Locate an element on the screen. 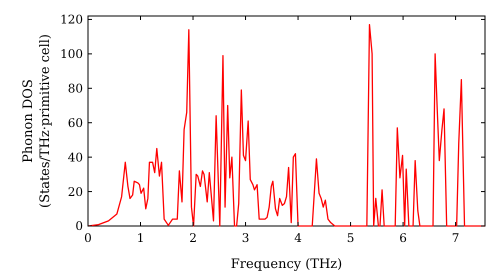 The image size is (500, 280). x-tick-label: 3 is located at coordinates (246, 238).